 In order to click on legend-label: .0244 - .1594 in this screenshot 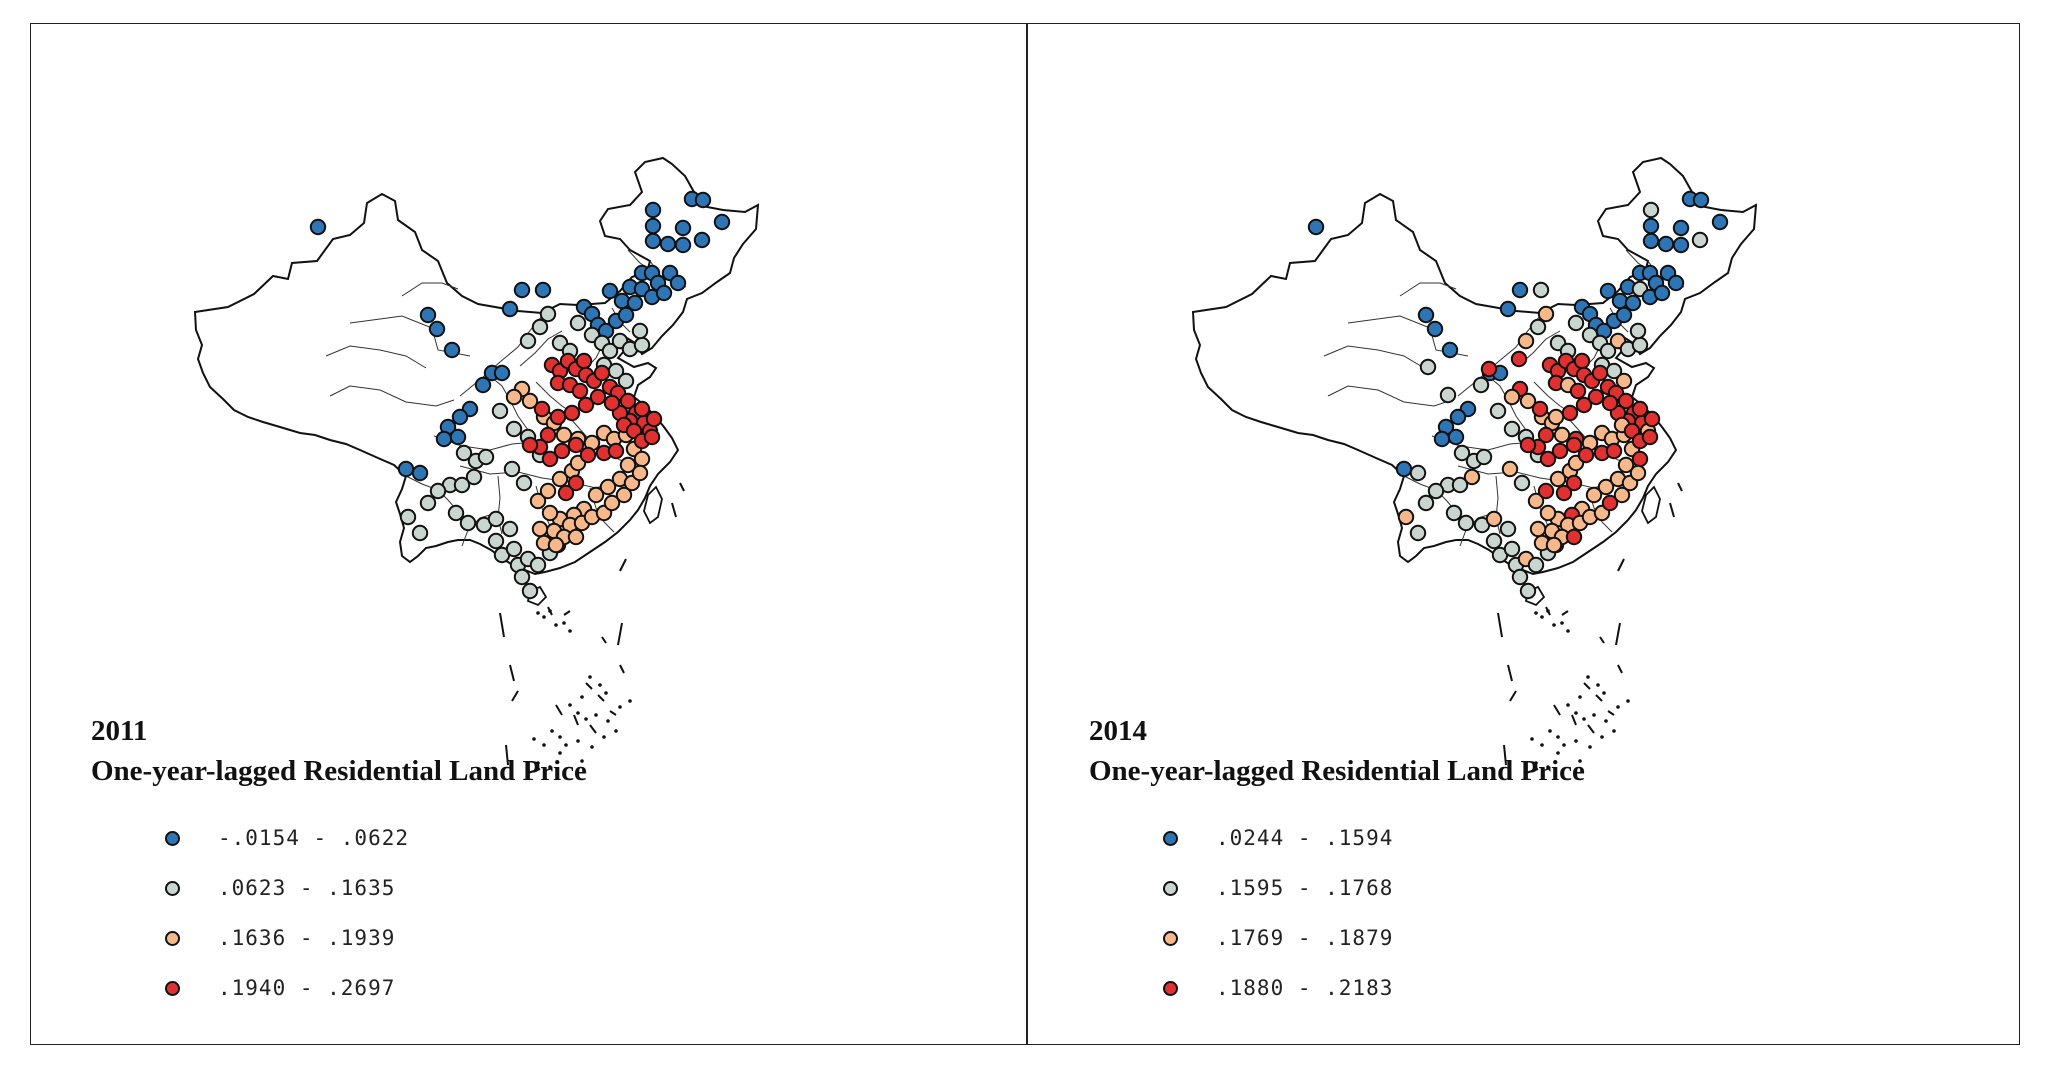, I will do `click(1305, 838)`.